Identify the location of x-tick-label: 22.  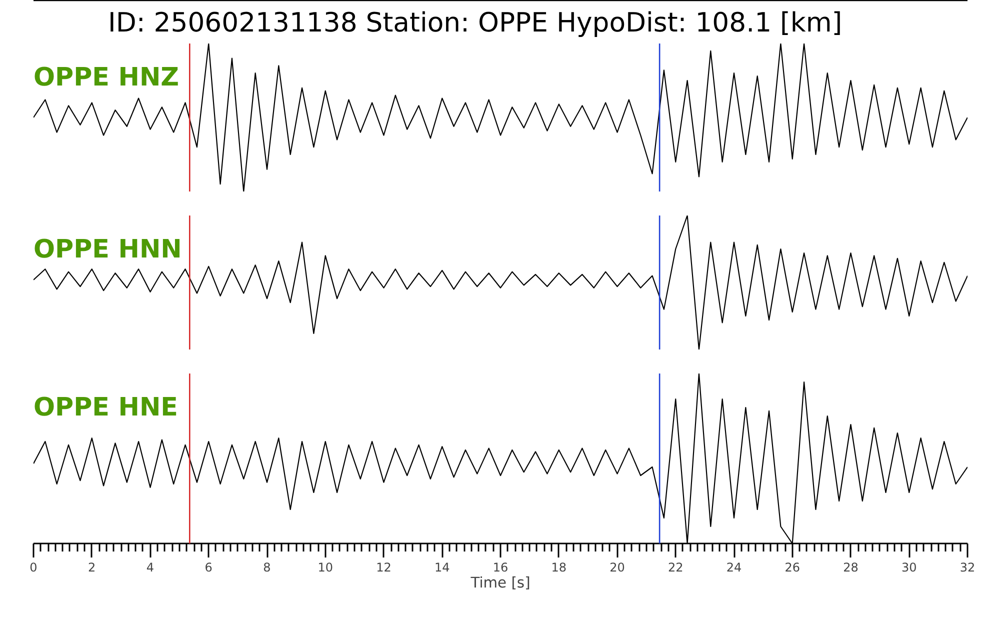
(676, 567).